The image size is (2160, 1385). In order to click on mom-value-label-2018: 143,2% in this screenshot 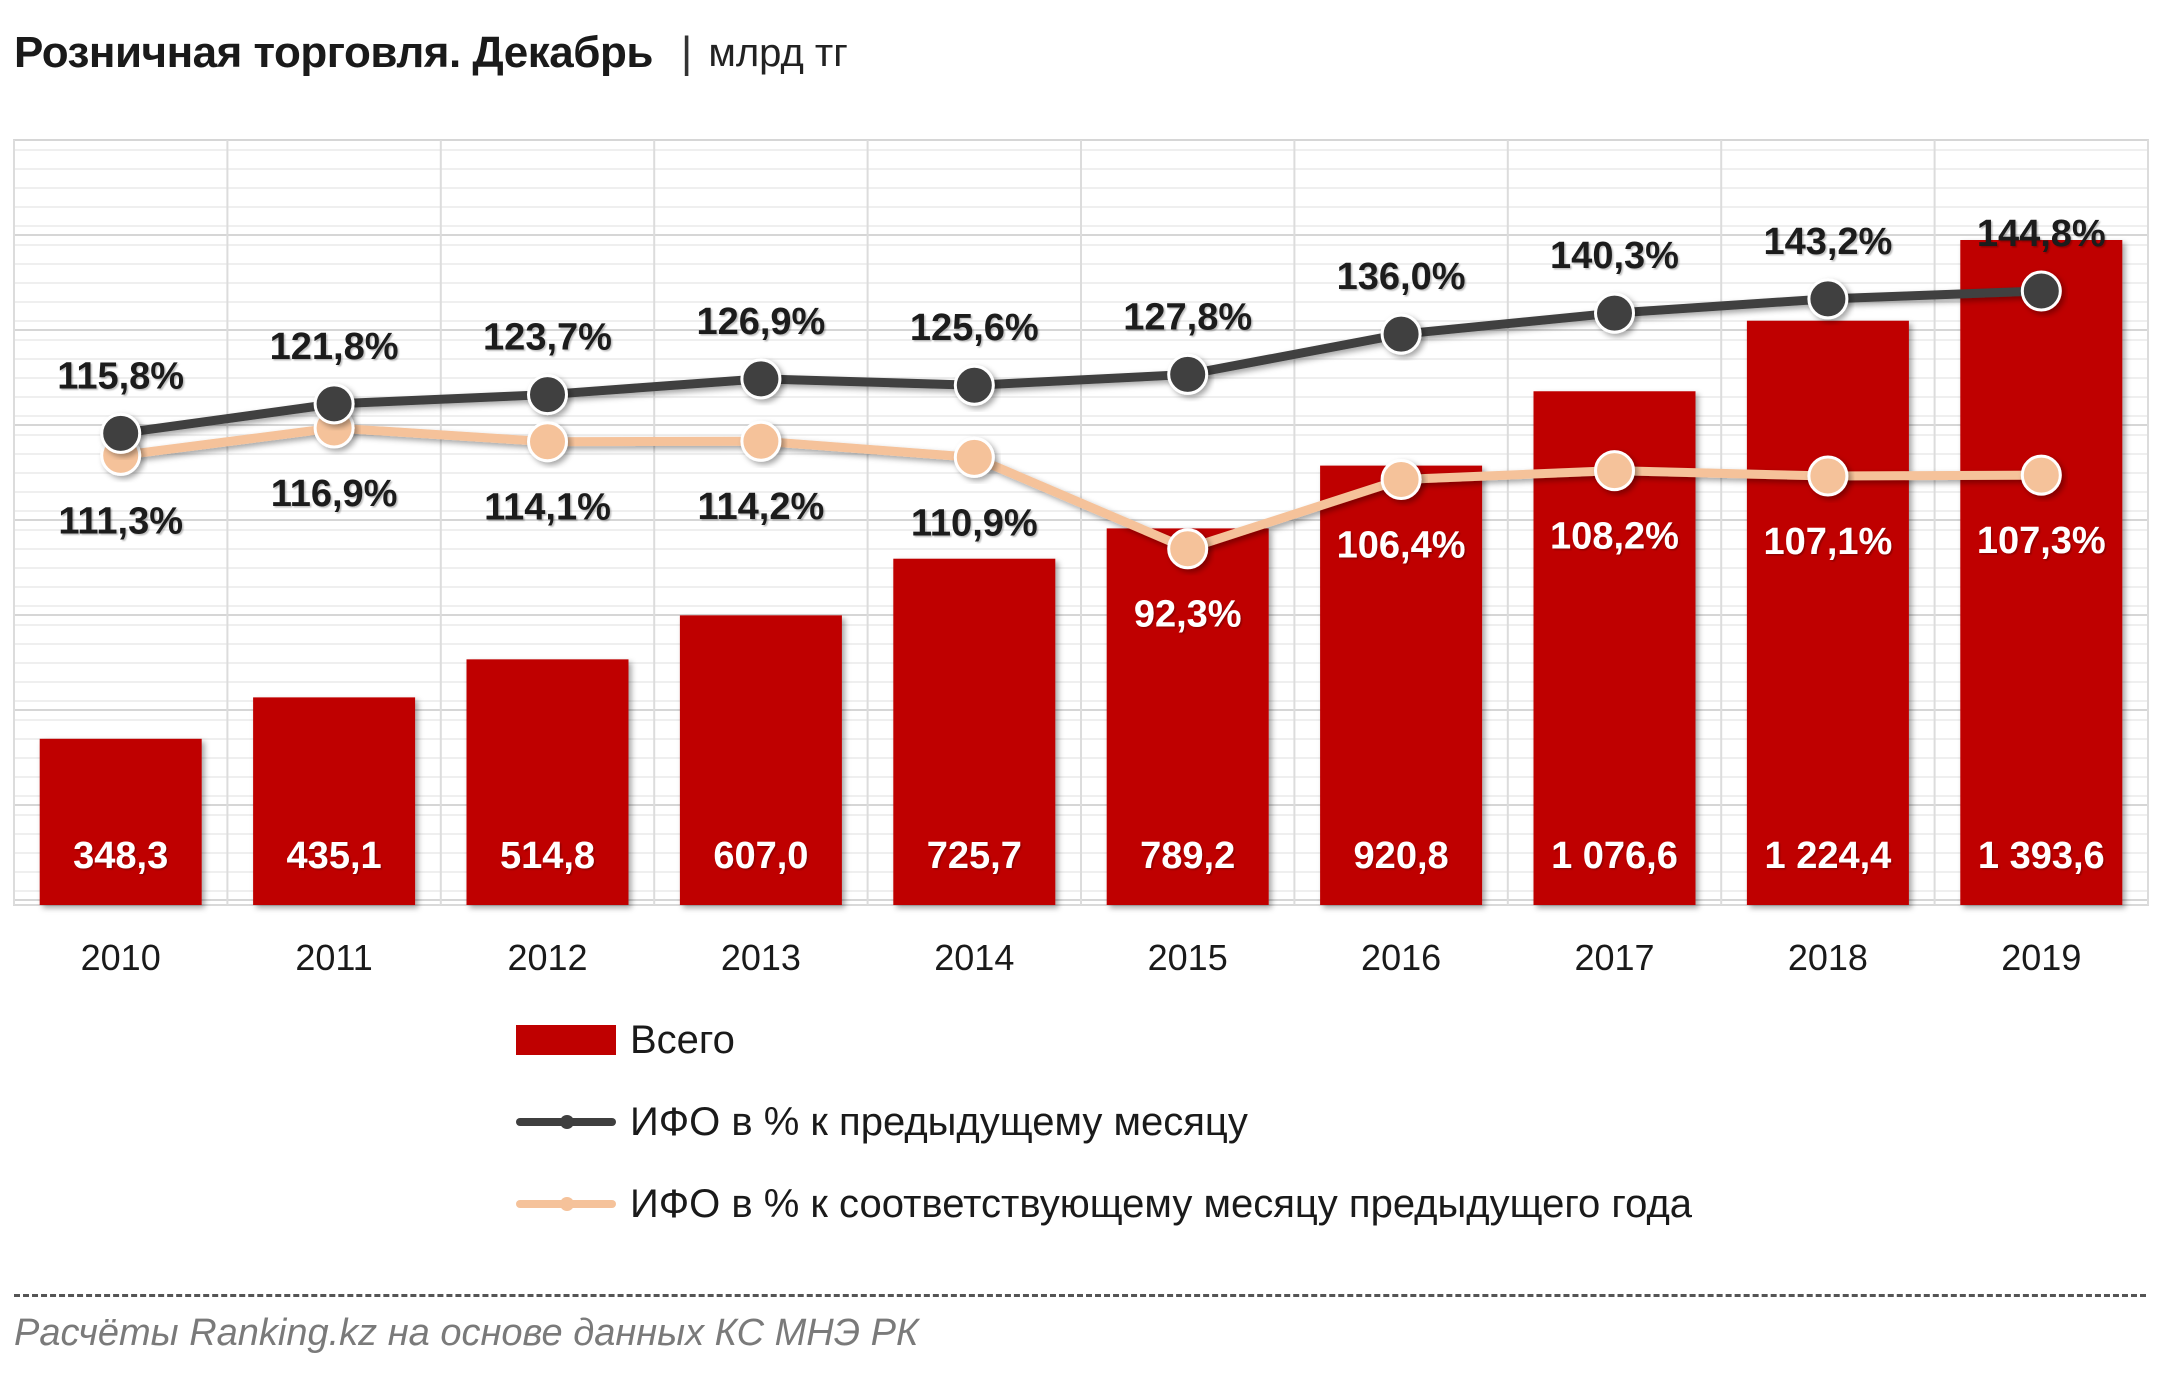, I will do `click(1827, 242)`.